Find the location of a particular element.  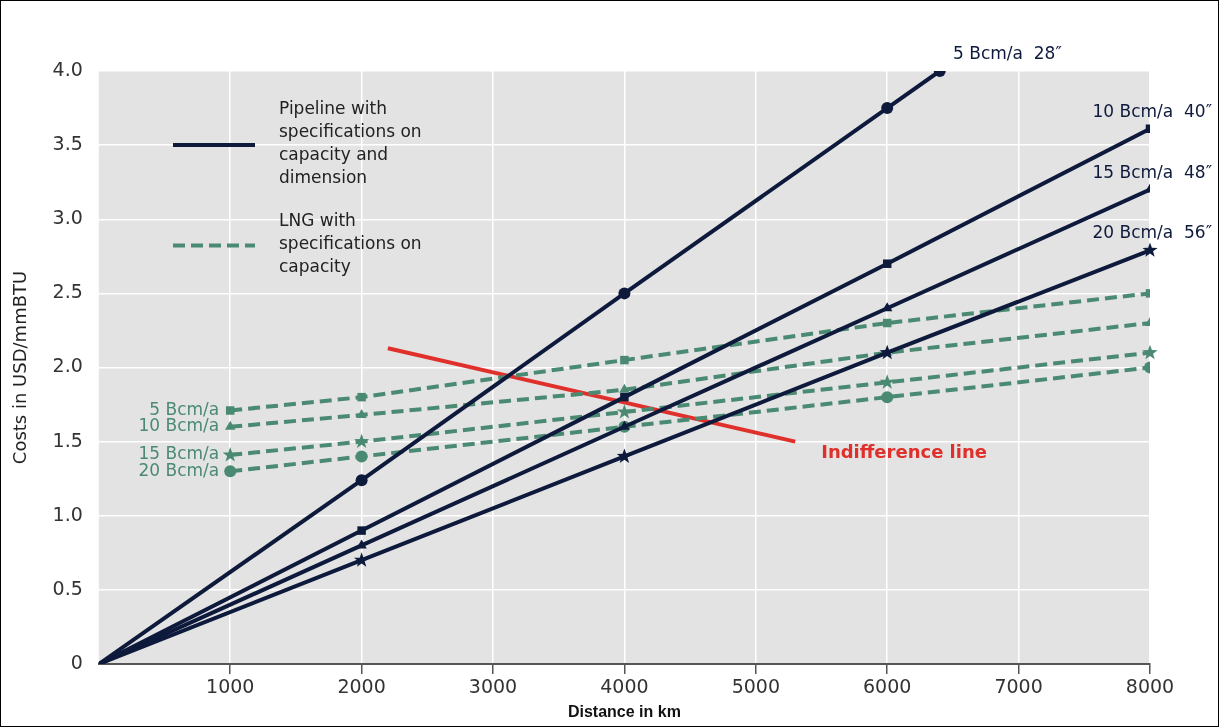

series-label: 15 Bcm/a is located at coordinates (179, 453).